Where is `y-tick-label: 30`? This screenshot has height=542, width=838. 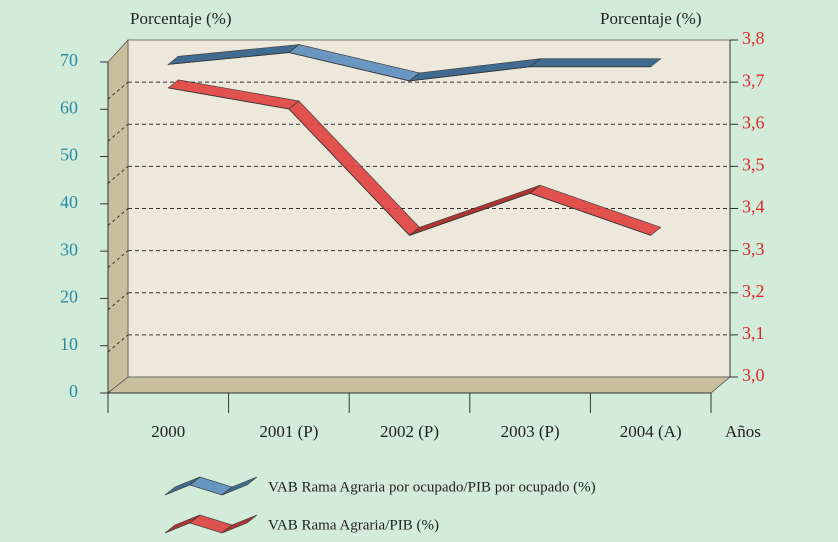 y-tick-label: 30 is located at coordinates (69, 249).